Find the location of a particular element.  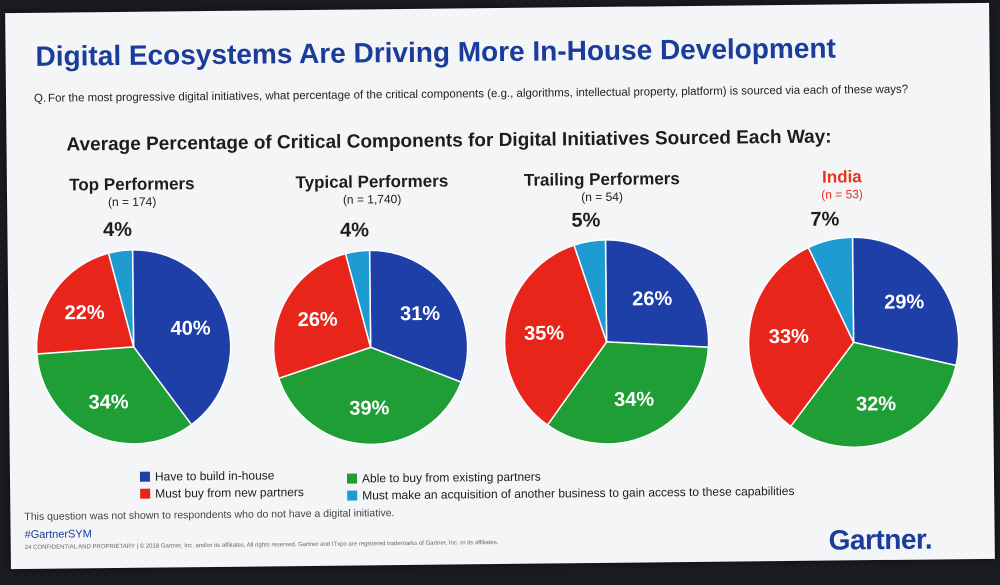

pie-data-label: 32% is located at coordinates (876, 404).